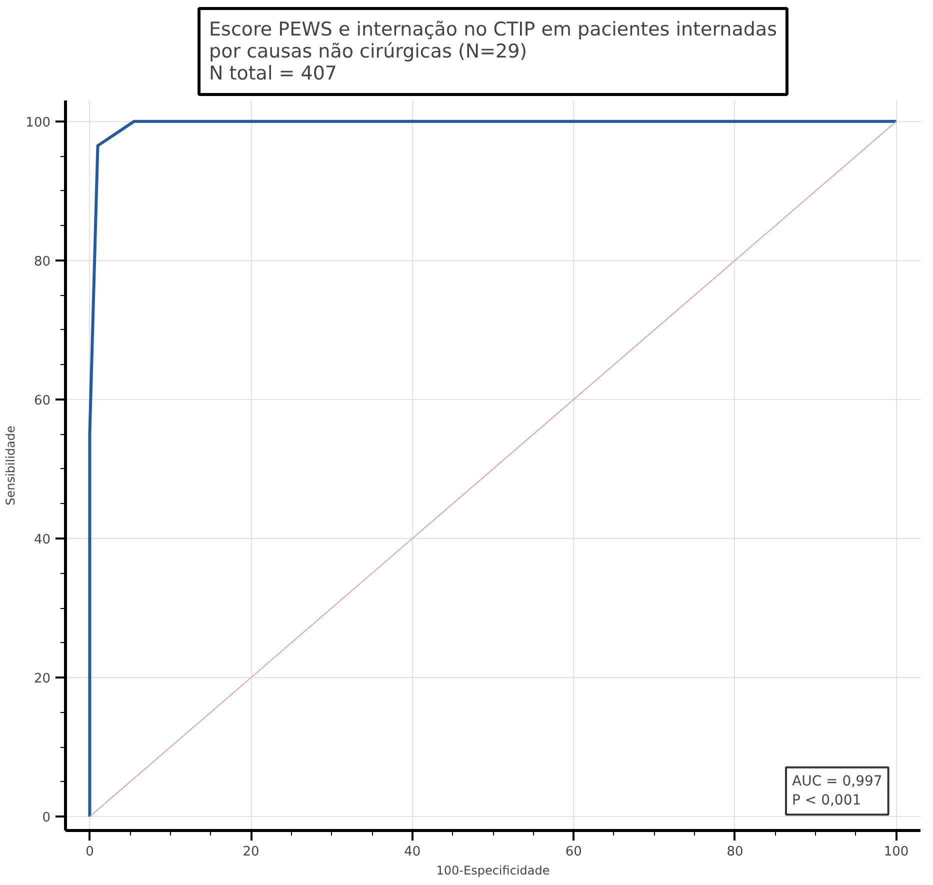 The image size is (933, 885). Describe the element at coordinates (11, 466) in the screenshot. I see `y-axis-title: Sensibilidade` at that location.